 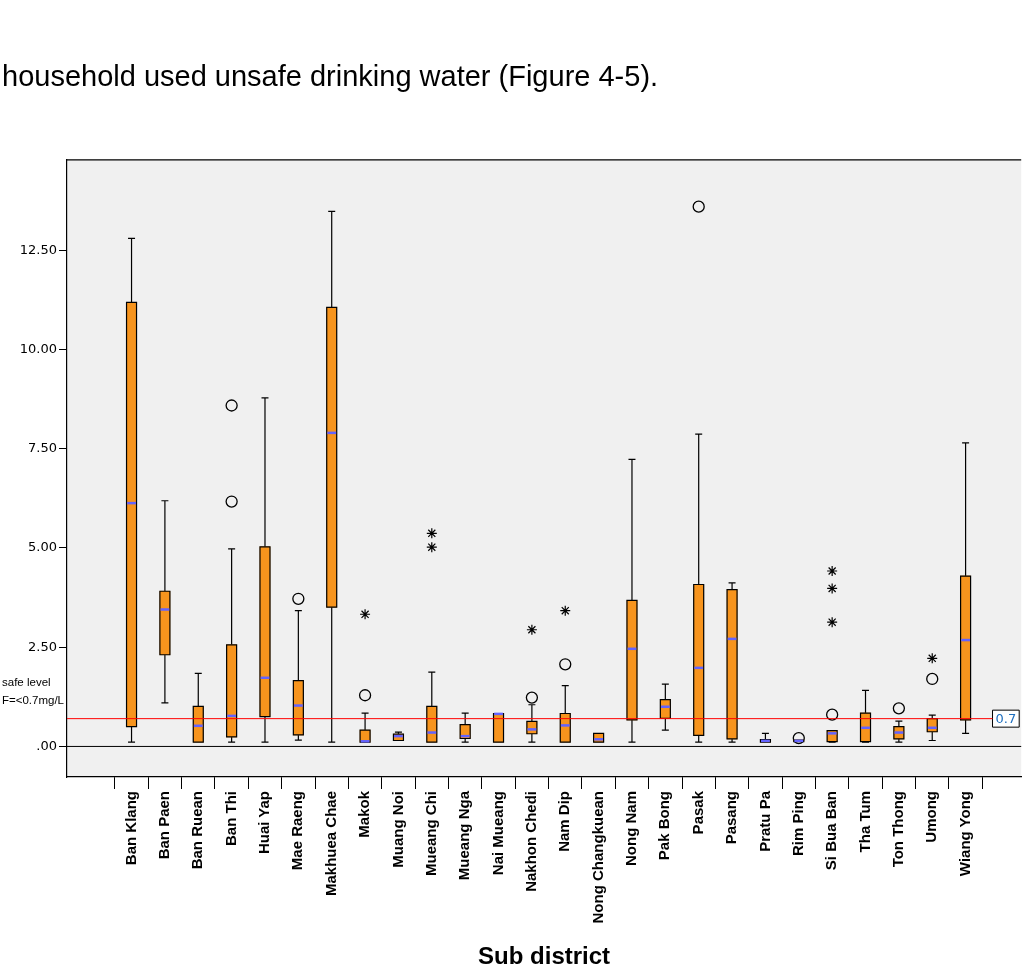 I want to click on x-tick-label: Pasak, so click(x=697, y=812).